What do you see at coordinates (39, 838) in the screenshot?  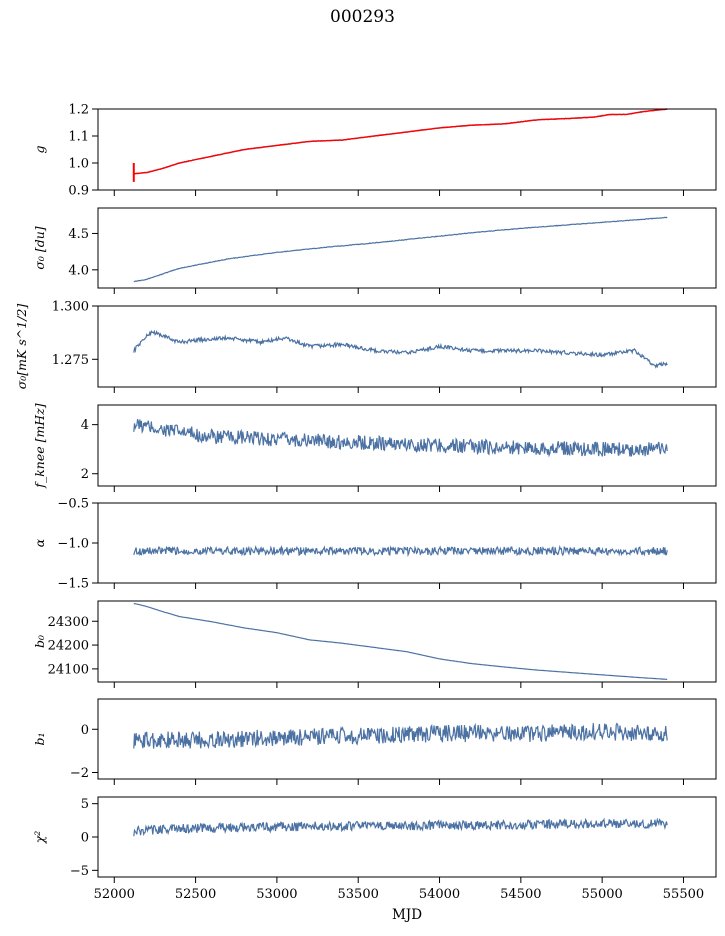 I see `y-axis-label: χ²` at bounding box center [39, 838].